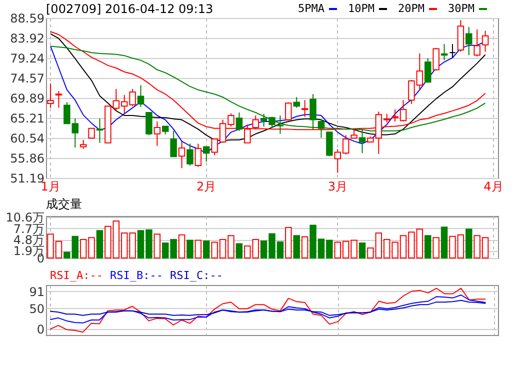 Image resolution: width=520 pixels, height=365 pixels. What do you see at coordinates (27, 19) in the screenshot?
I see `y-tick-label: 88.59` at bounding box center [27, 19].